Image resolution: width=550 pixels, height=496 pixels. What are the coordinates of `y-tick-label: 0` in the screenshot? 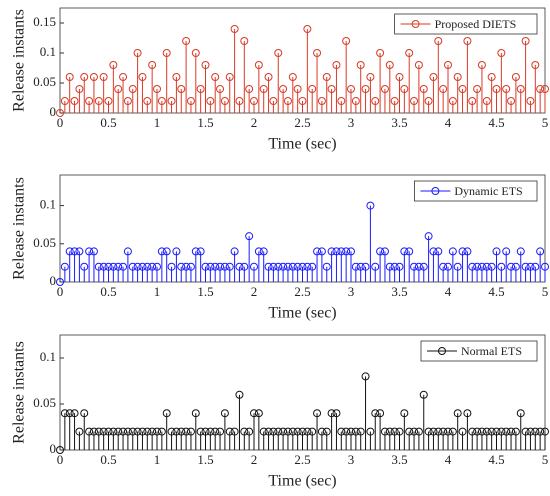 It's located at (53, 448).